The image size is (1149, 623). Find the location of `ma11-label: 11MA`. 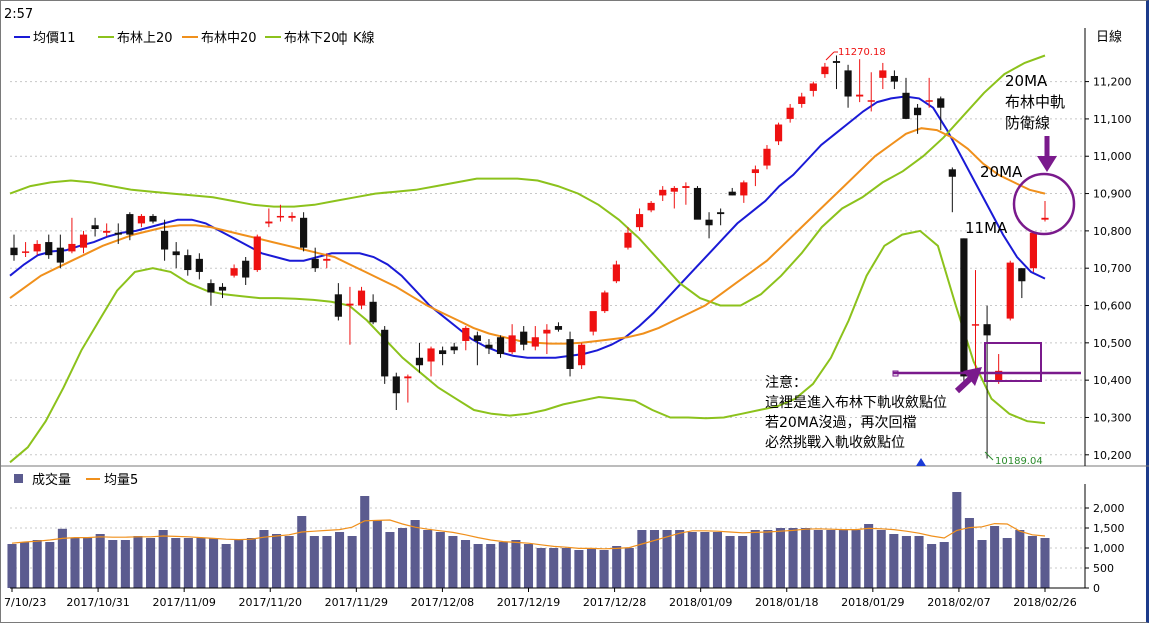

ma11-label: 11MA is located at coordinates (986, 228).